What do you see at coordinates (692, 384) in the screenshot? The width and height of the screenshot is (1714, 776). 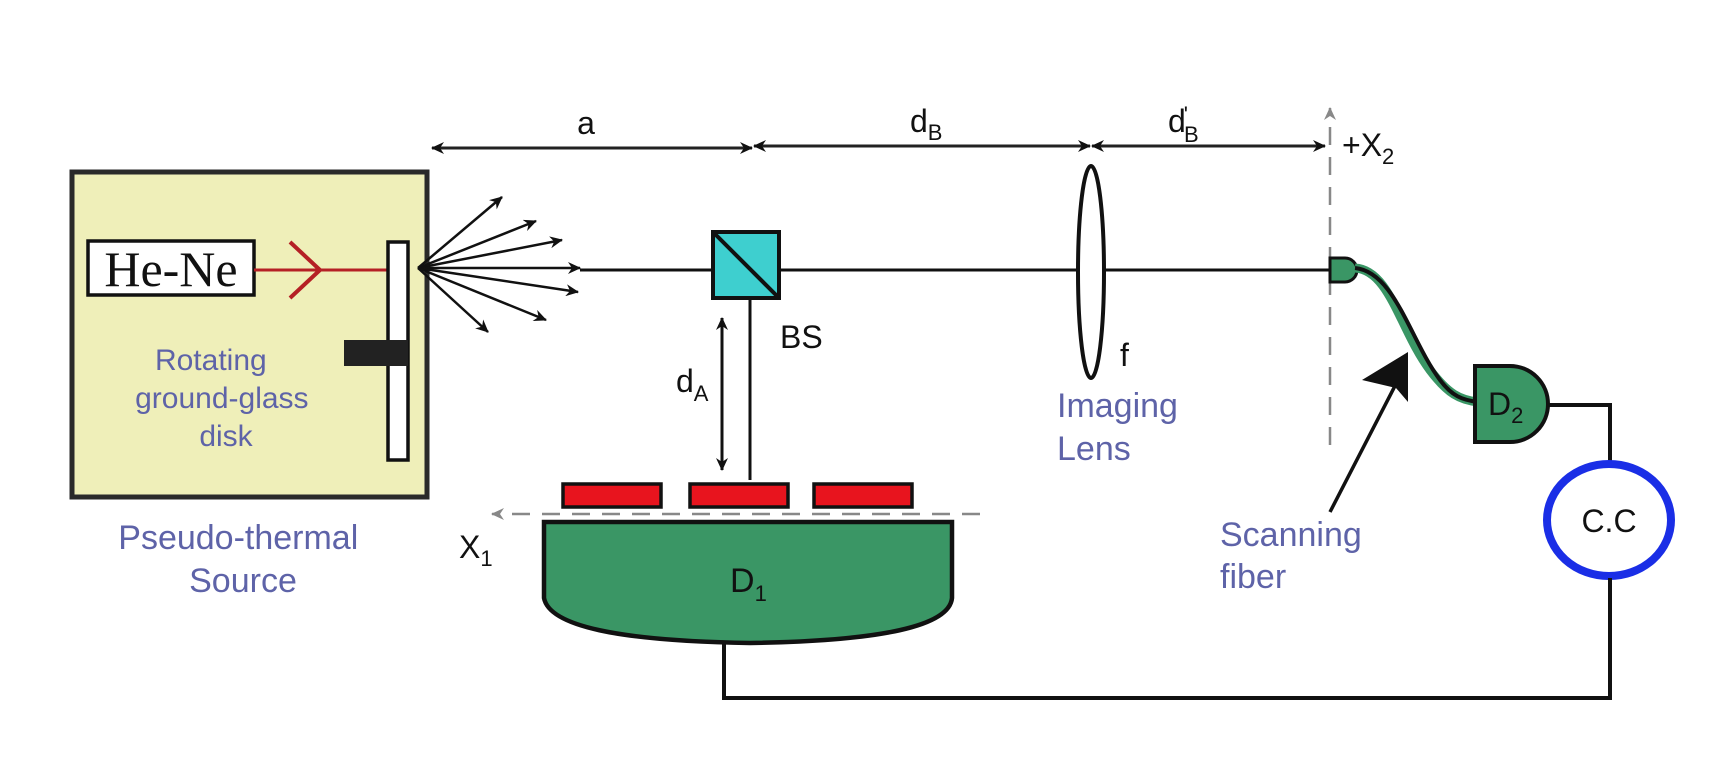 I see `dA-label: dA` at bounding box center [692, 384].